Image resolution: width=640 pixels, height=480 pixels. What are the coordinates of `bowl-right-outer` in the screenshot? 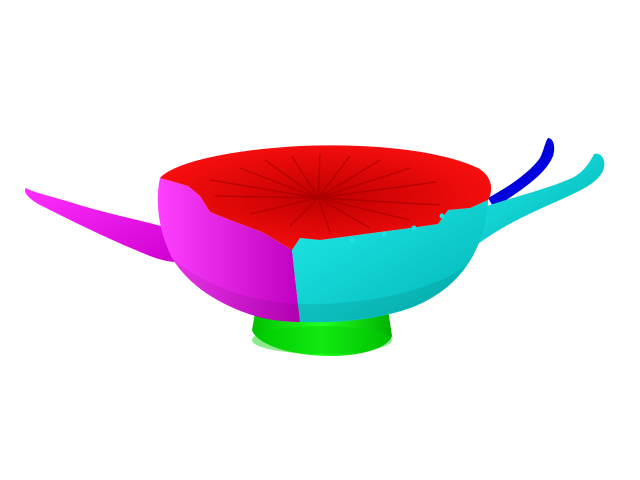 It's located at (390, 261).